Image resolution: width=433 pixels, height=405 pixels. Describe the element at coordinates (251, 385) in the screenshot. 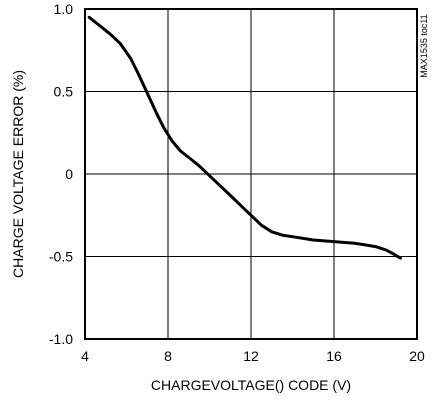

I see `x-axis-label: CHARGEVOLTAGE() CODE (V)` at that location.